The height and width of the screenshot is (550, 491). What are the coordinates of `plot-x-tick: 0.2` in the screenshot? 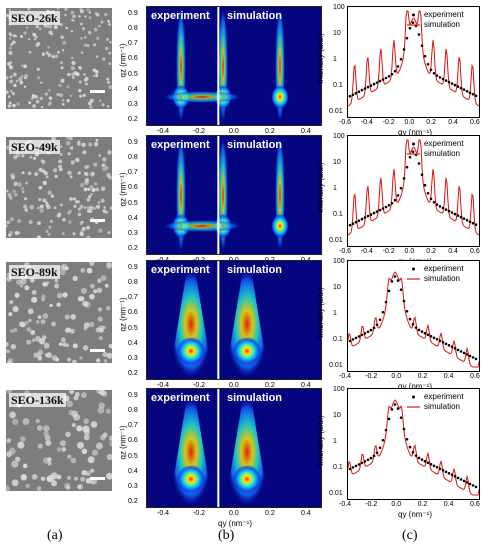 It's located at (422, 504).